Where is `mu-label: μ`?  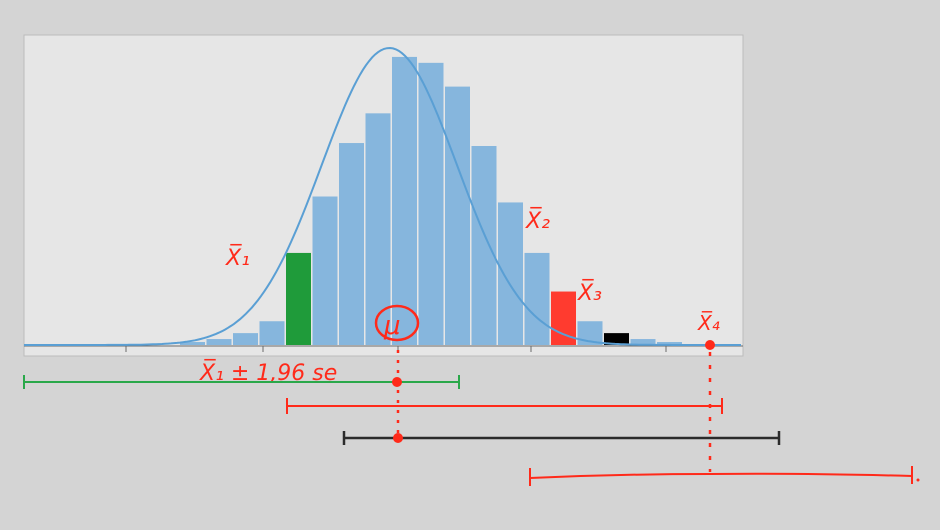
mu-label: μ is located at coordinates (392, 326).